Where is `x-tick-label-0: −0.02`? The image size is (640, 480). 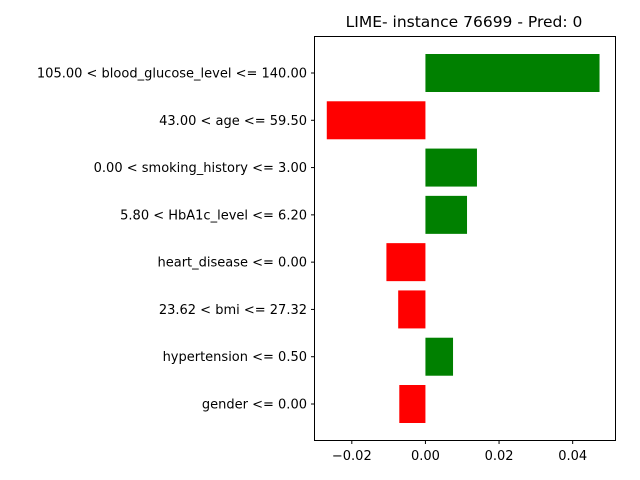
x-tick-label-0: −0.02 is located at coordinates (352, 456).